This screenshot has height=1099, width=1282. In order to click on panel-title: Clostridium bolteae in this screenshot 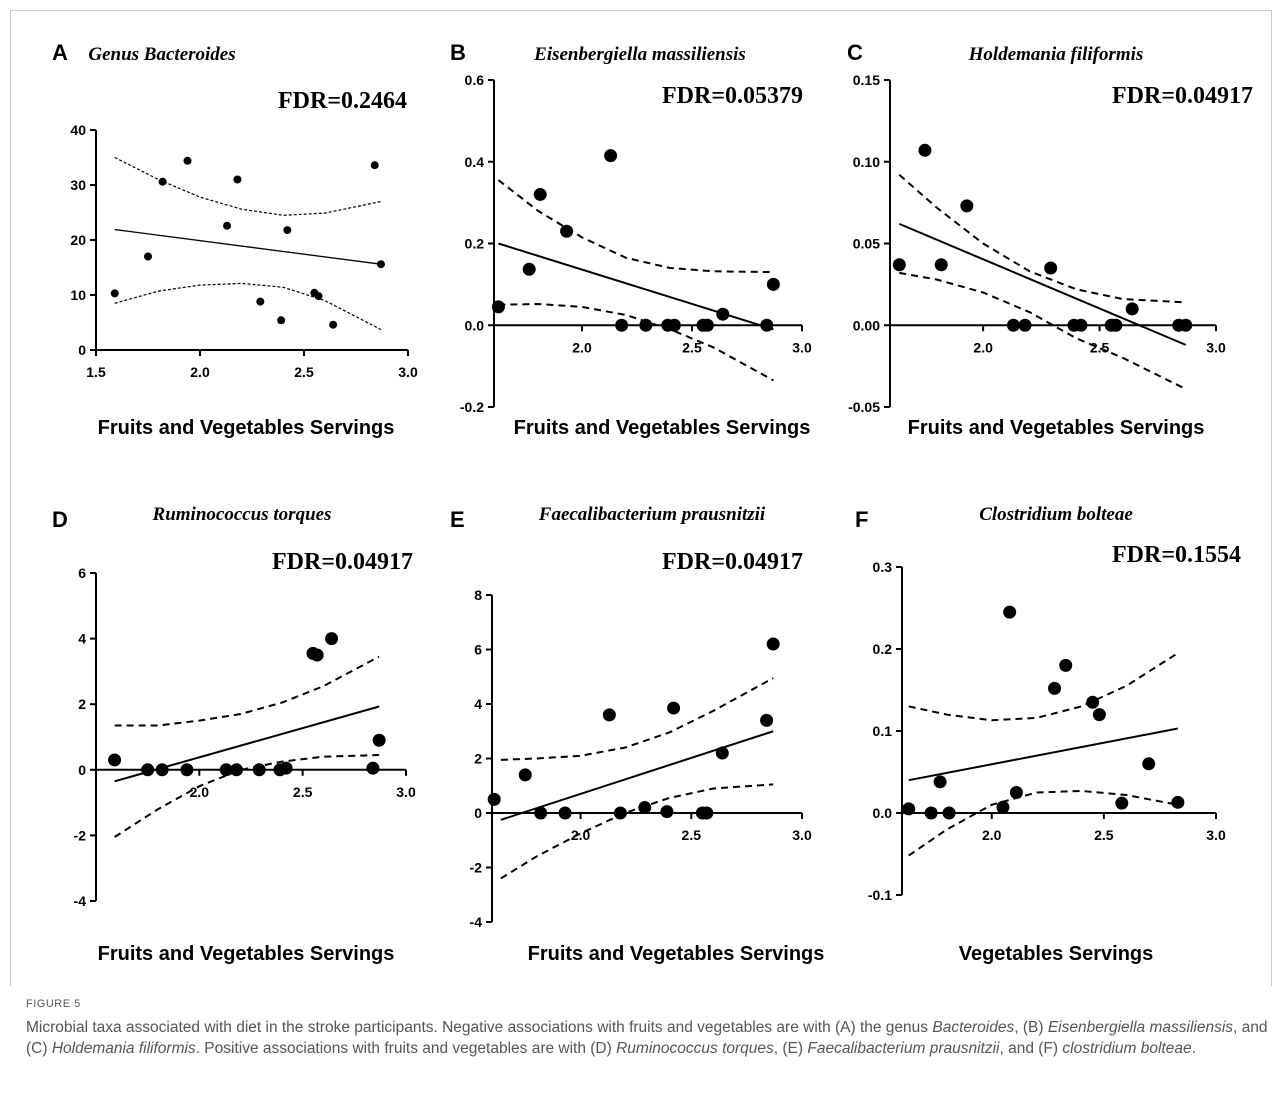, I will do `click(1056, 514)`.